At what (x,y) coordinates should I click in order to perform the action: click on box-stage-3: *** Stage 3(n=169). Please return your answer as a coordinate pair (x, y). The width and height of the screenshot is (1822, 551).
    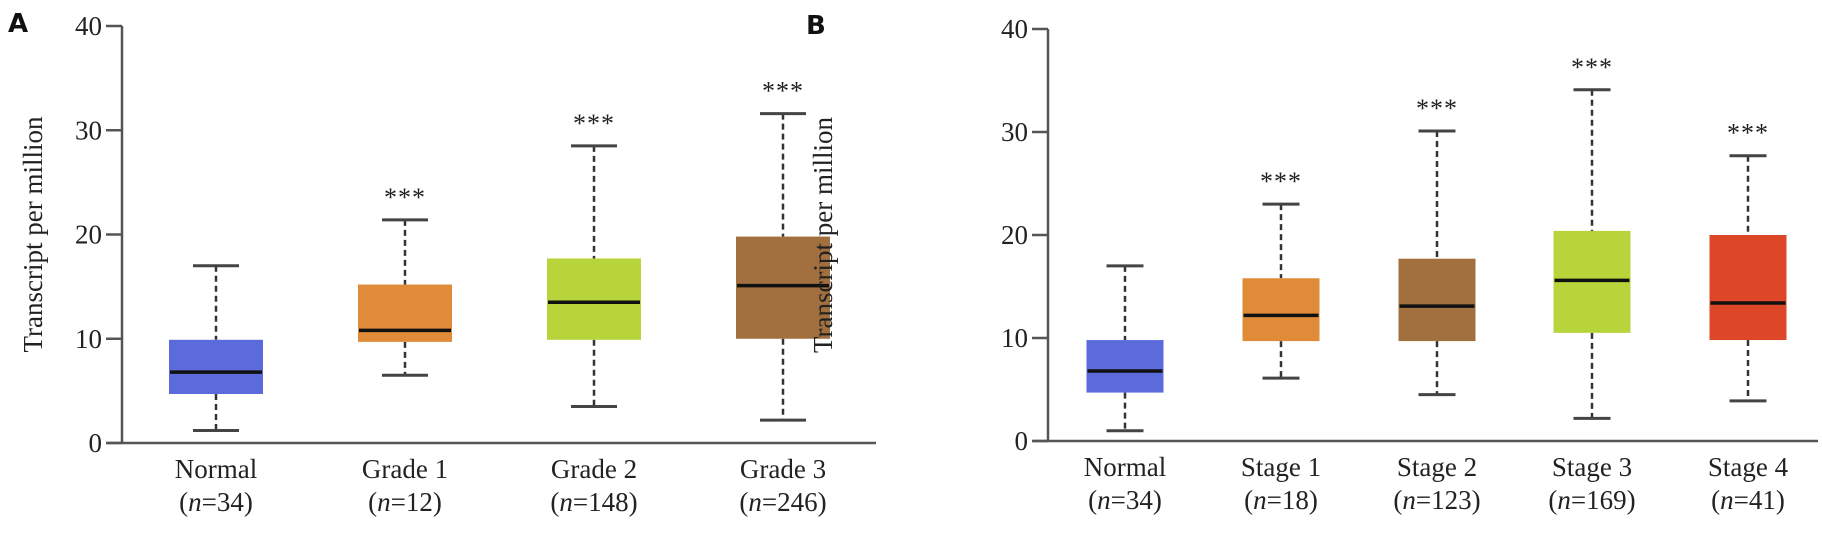
    Looking at the image, I should click on (1591, 284).